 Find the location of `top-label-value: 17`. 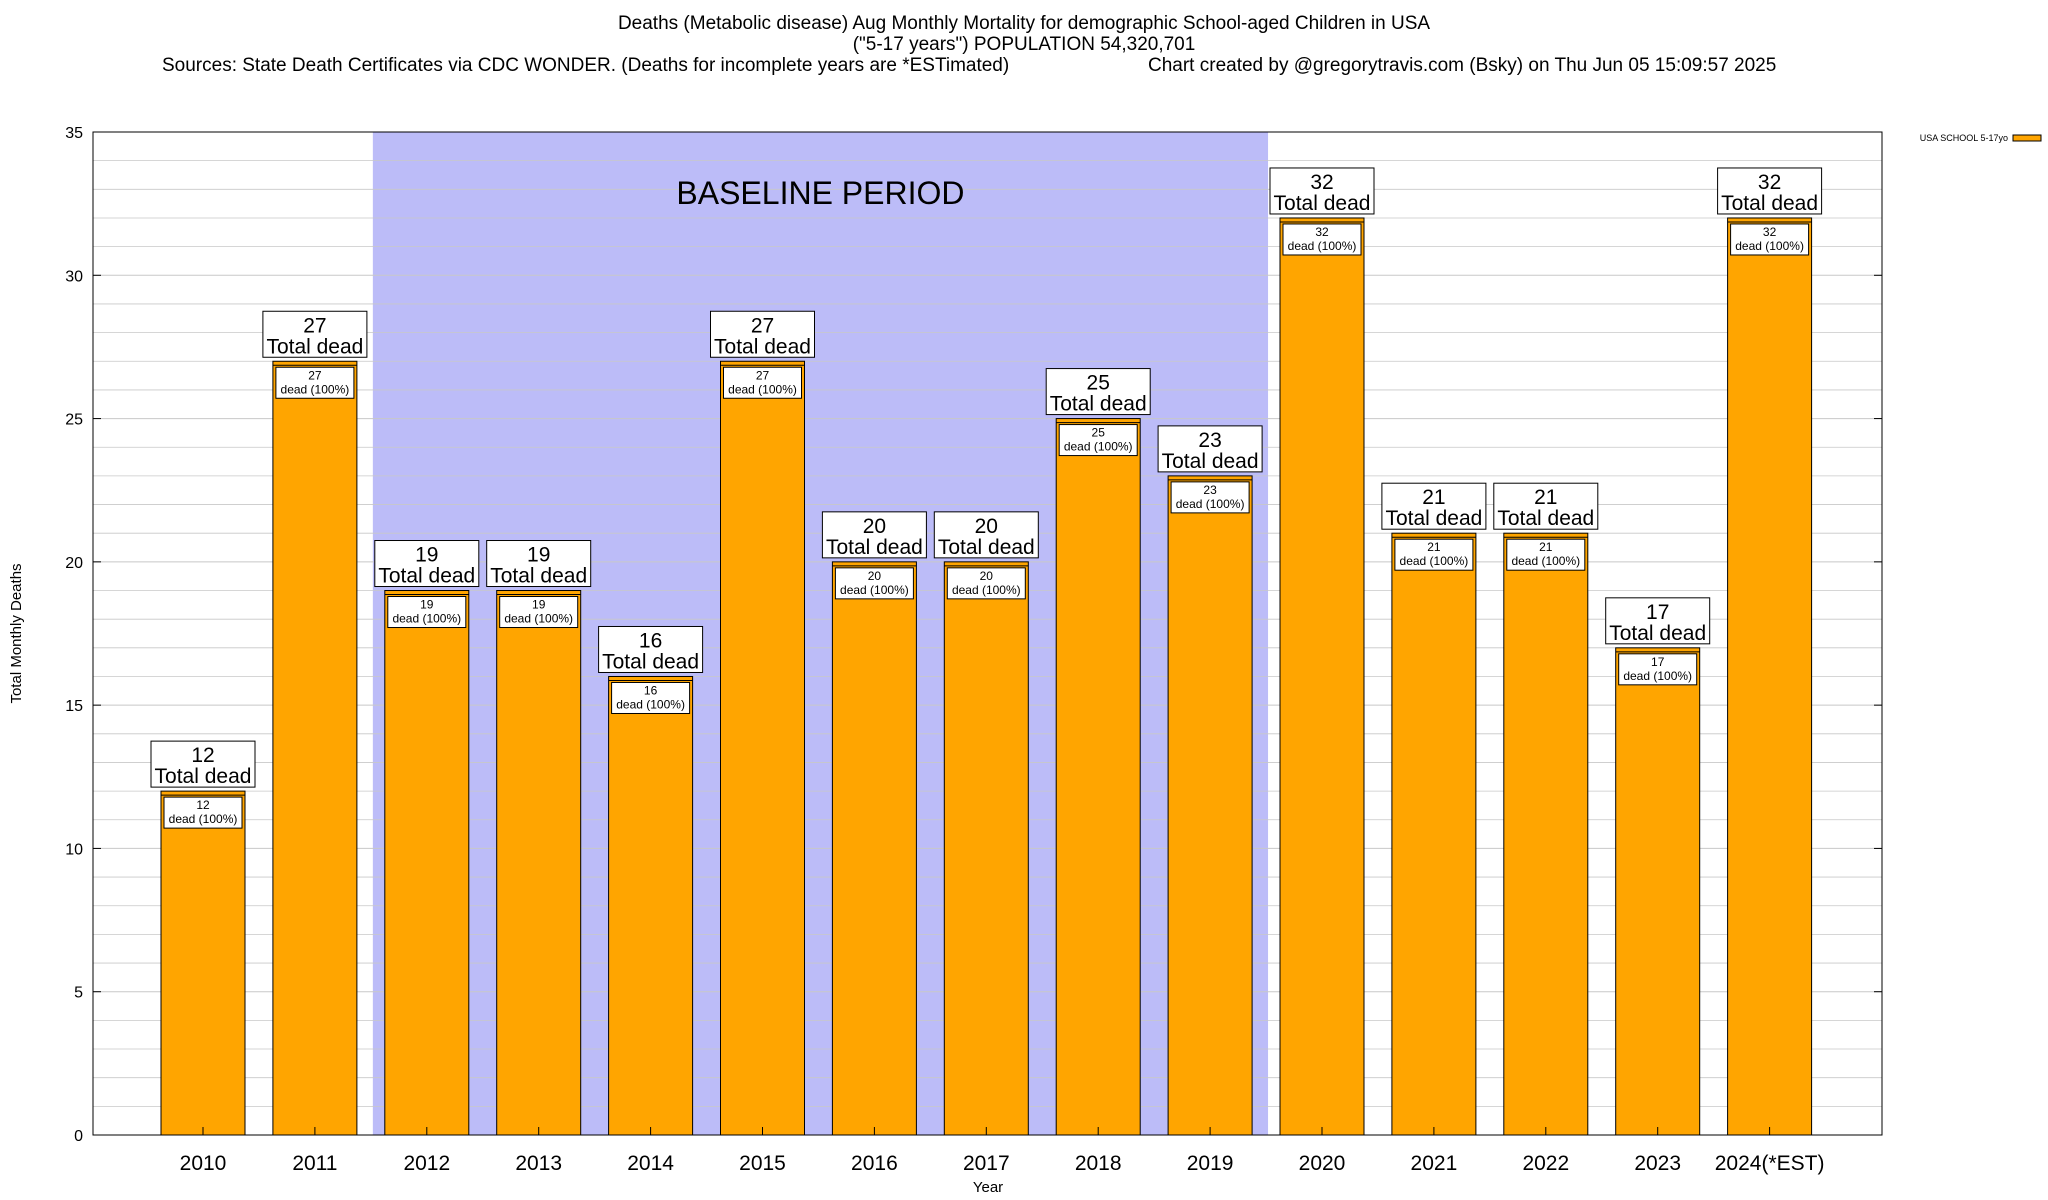

top-label-value: 17 is located at coordinates (1657, 612).